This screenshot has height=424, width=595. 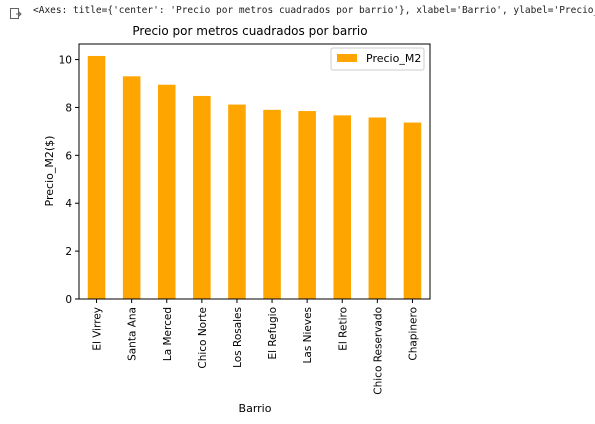 What do you see at coordinates (203, 338) in the screenshot?
I see `x-tick-label: Chico Norte` at bounding box center [203, 338].